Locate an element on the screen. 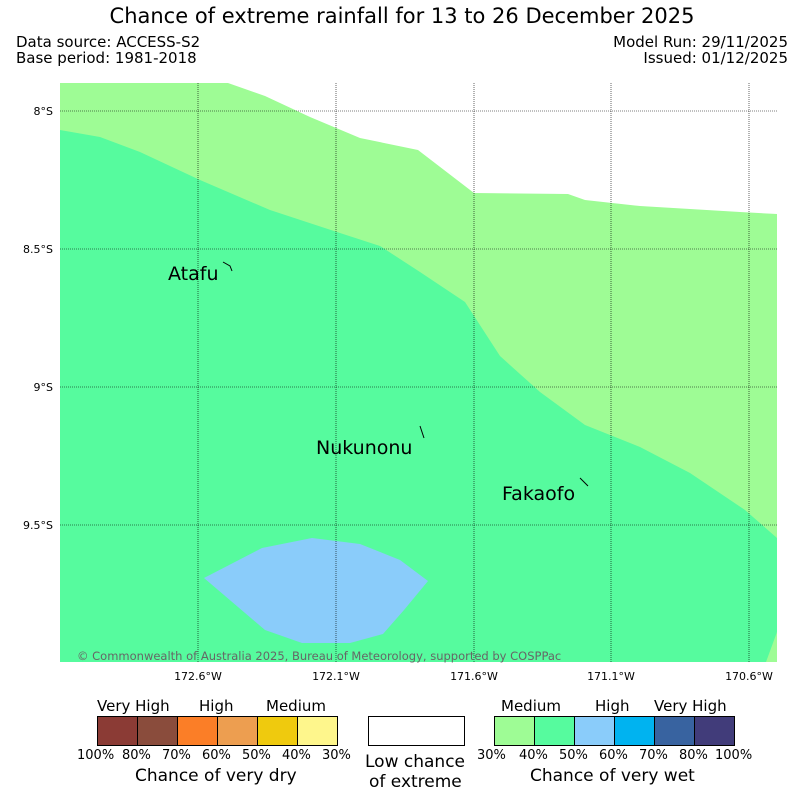 This screenshot has width=804, height=804. meta-right: Model Run: 29/11/2025 Issued: 01/12/2025 is located at coordinates (700, 50).